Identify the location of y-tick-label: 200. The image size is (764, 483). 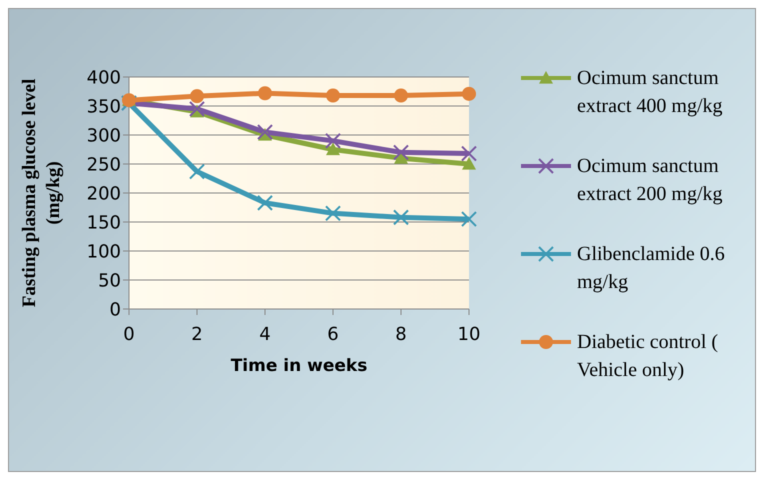
(103, 193).